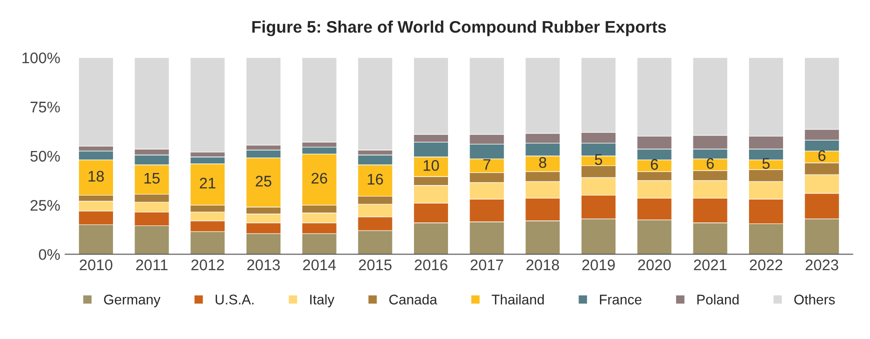 The width and height of the screenshot is (870, 339). I want to click on x-tick-label: 2016, so click(431, 265).